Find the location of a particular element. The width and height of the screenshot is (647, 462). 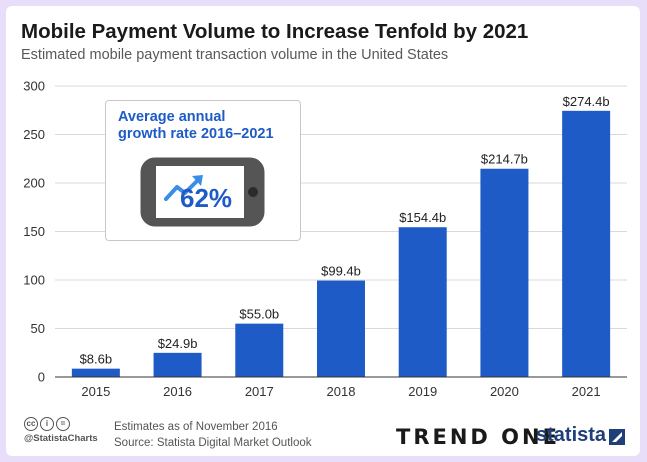

y-tick-label: 0 is located at coordinates (41, 377).